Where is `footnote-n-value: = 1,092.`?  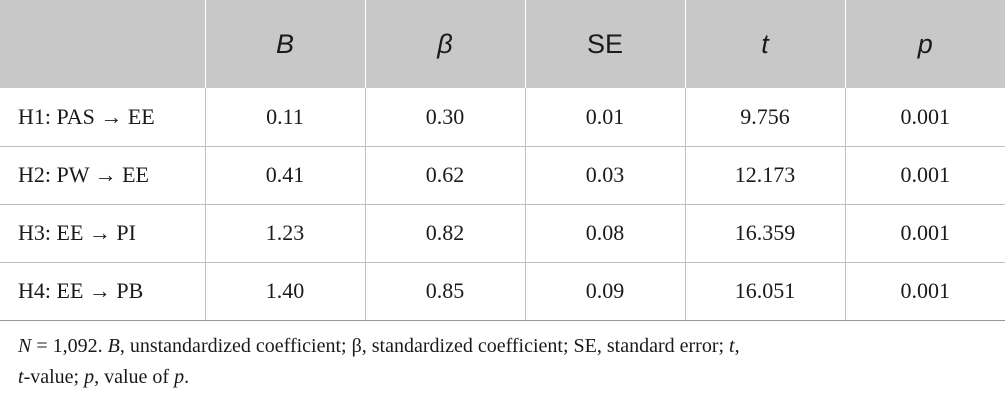 footnote-n-value: = 1,092. is located at coordinates (69, 346).